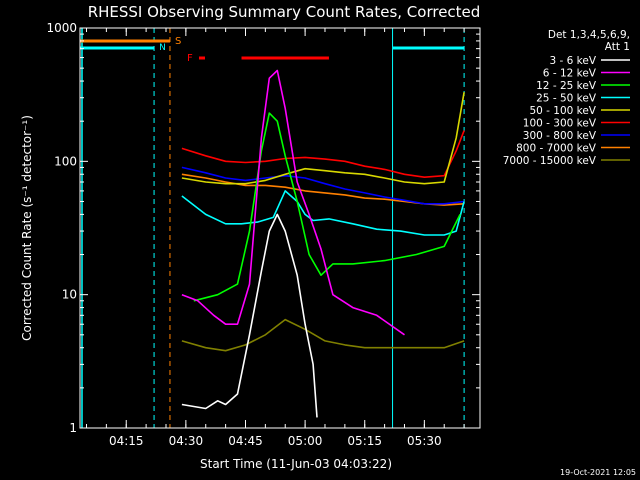  I want to click on y-tick-label: 1000, so click(61, 28).